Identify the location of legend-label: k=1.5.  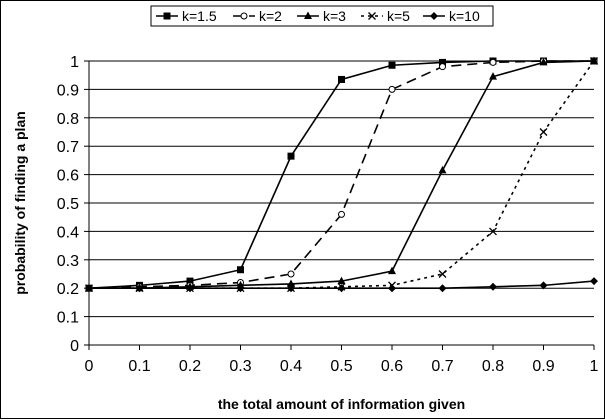
(199, 16).